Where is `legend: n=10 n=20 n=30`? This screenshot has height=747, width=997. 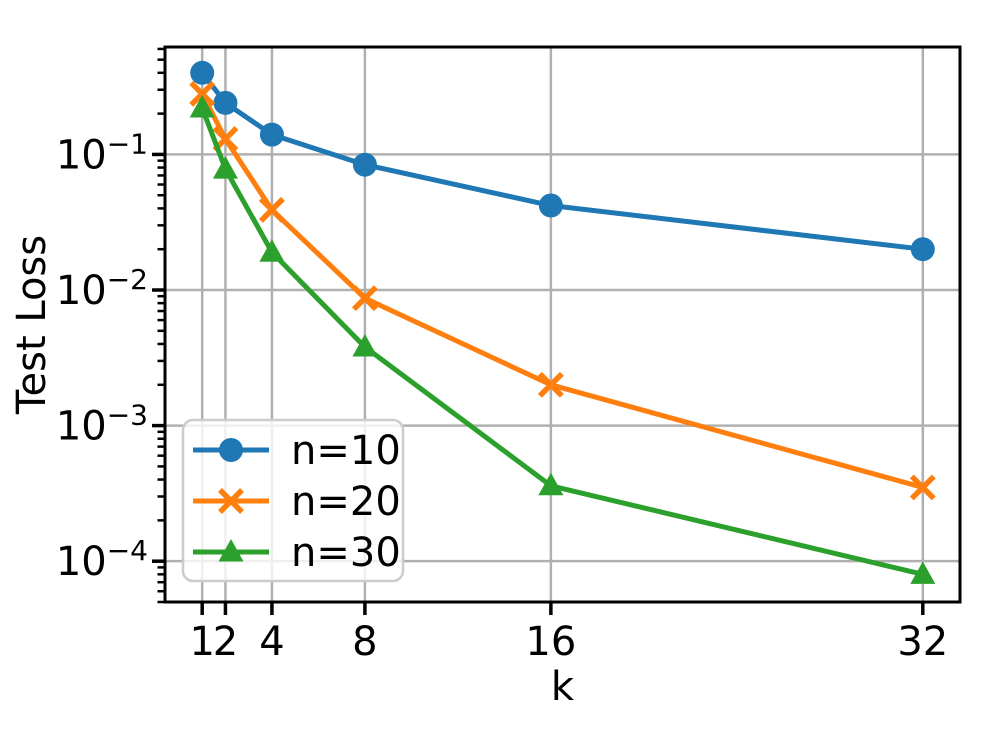 legend: n=10 n=20 n=30 is located at coordinates (293, 500).